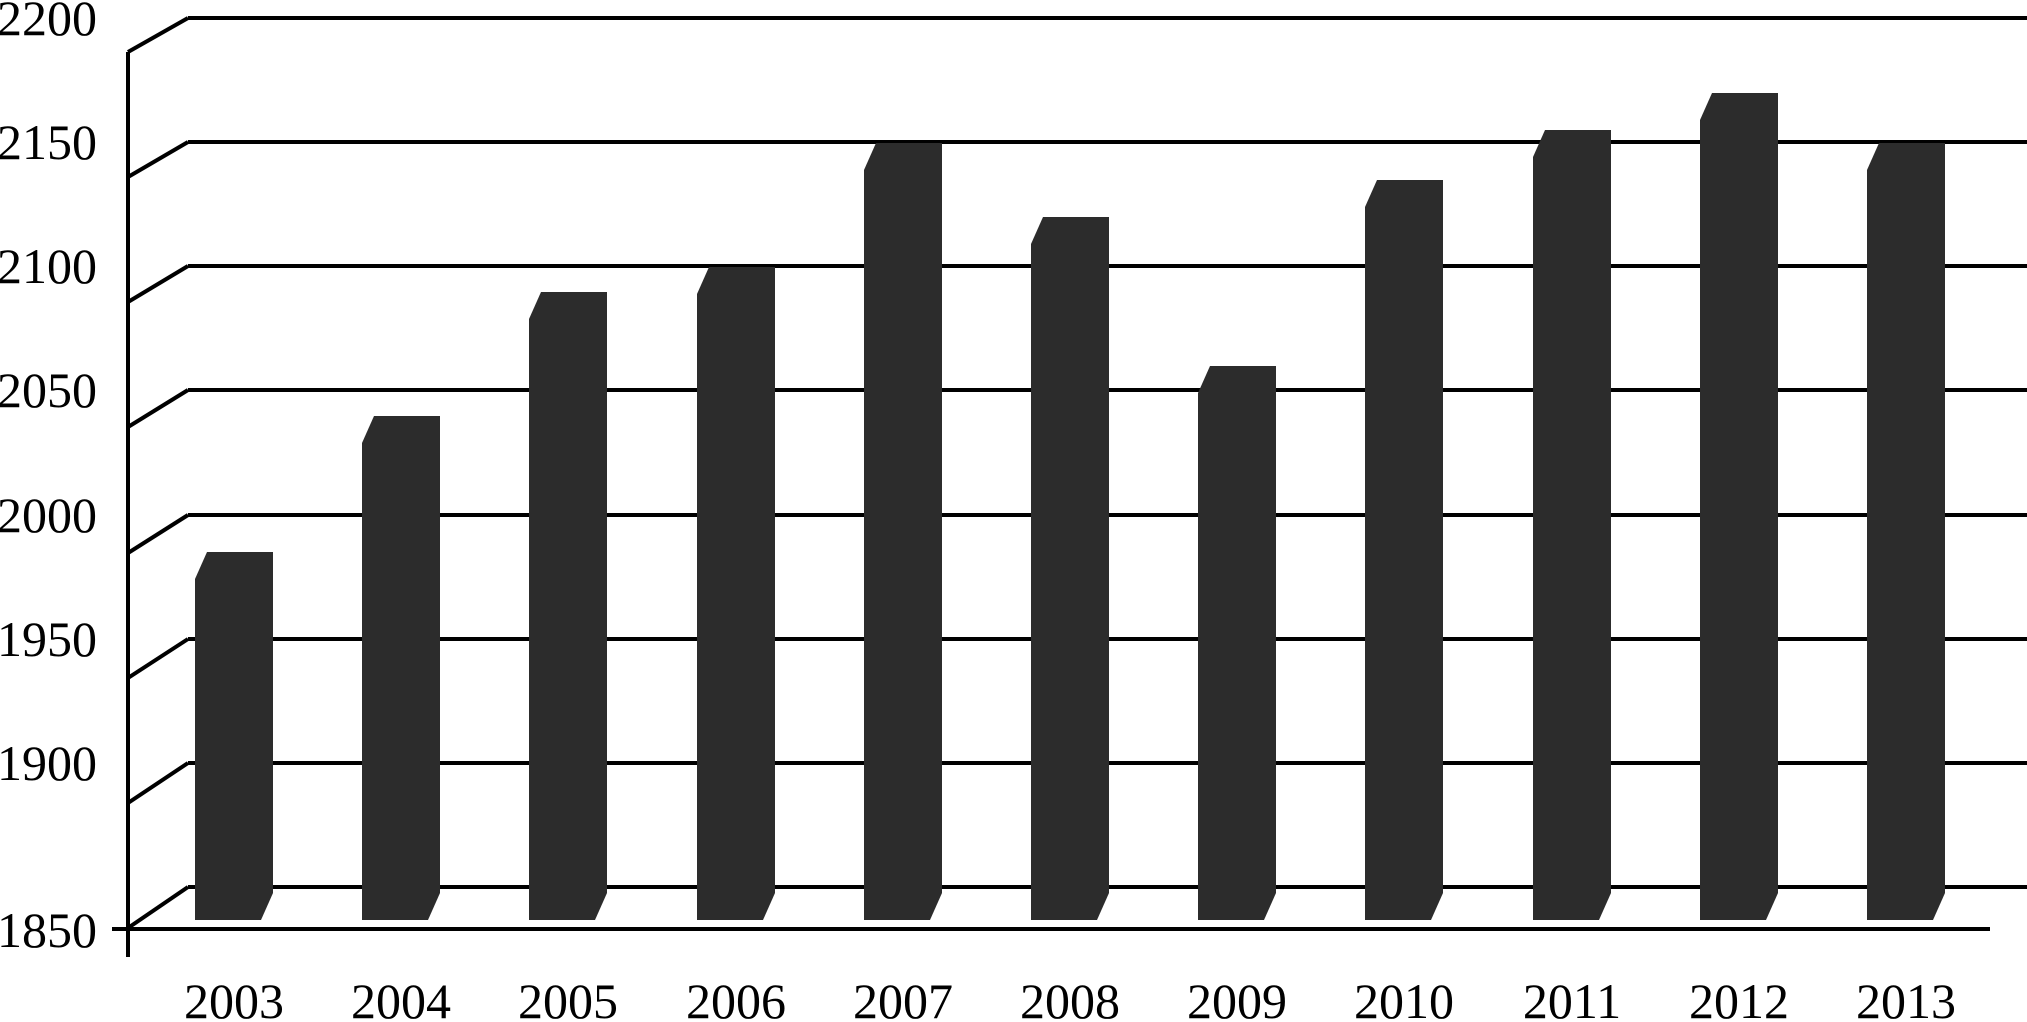 Image resolution: width=2027 pixels, height=1022 pixels. Describe the element at coordinates (234, 736) in the screenshot. I see `bar-2003` at that location.